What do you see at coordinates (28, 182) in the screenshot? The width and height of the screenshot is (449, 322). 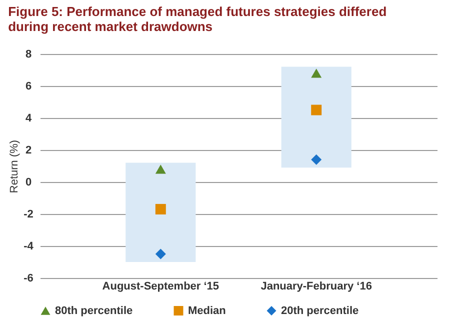 I see `y-tick-label: 0` at bounding box center [28, 182].